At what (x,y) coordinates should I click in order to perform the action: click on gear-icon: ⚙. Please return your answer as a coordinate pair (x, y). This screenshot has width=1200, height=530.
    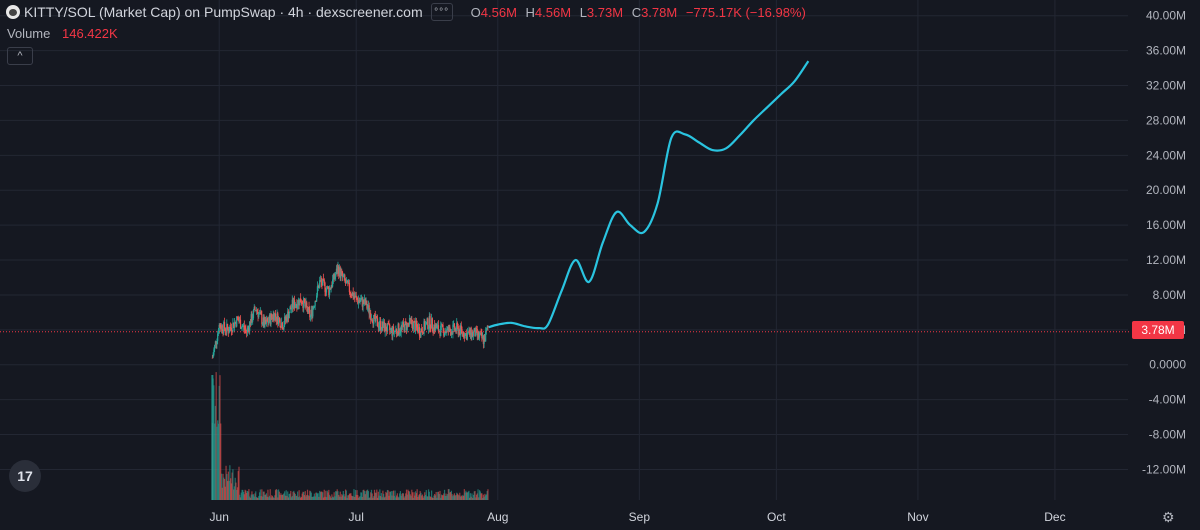
    Looking at the image, I should click on (1168, 517).